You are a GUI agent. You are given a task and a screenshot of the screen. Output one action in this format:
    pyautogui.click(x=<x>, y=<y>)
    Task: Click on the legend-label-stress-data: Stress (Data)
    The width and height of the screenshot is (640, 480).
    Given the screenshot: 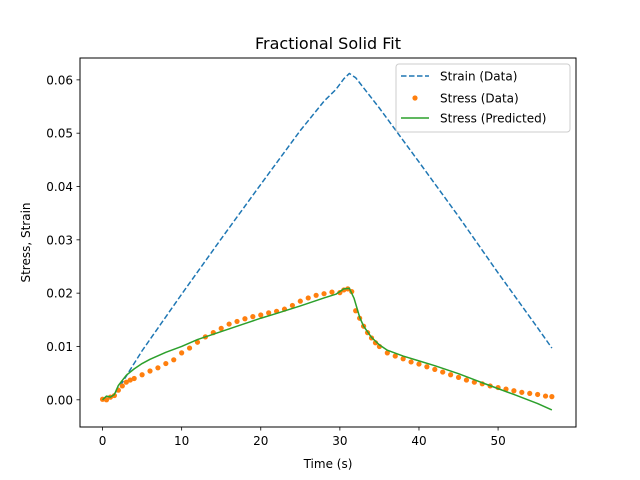 What is the action you would take?
    pyautogui.click(x=479, y=99)
    